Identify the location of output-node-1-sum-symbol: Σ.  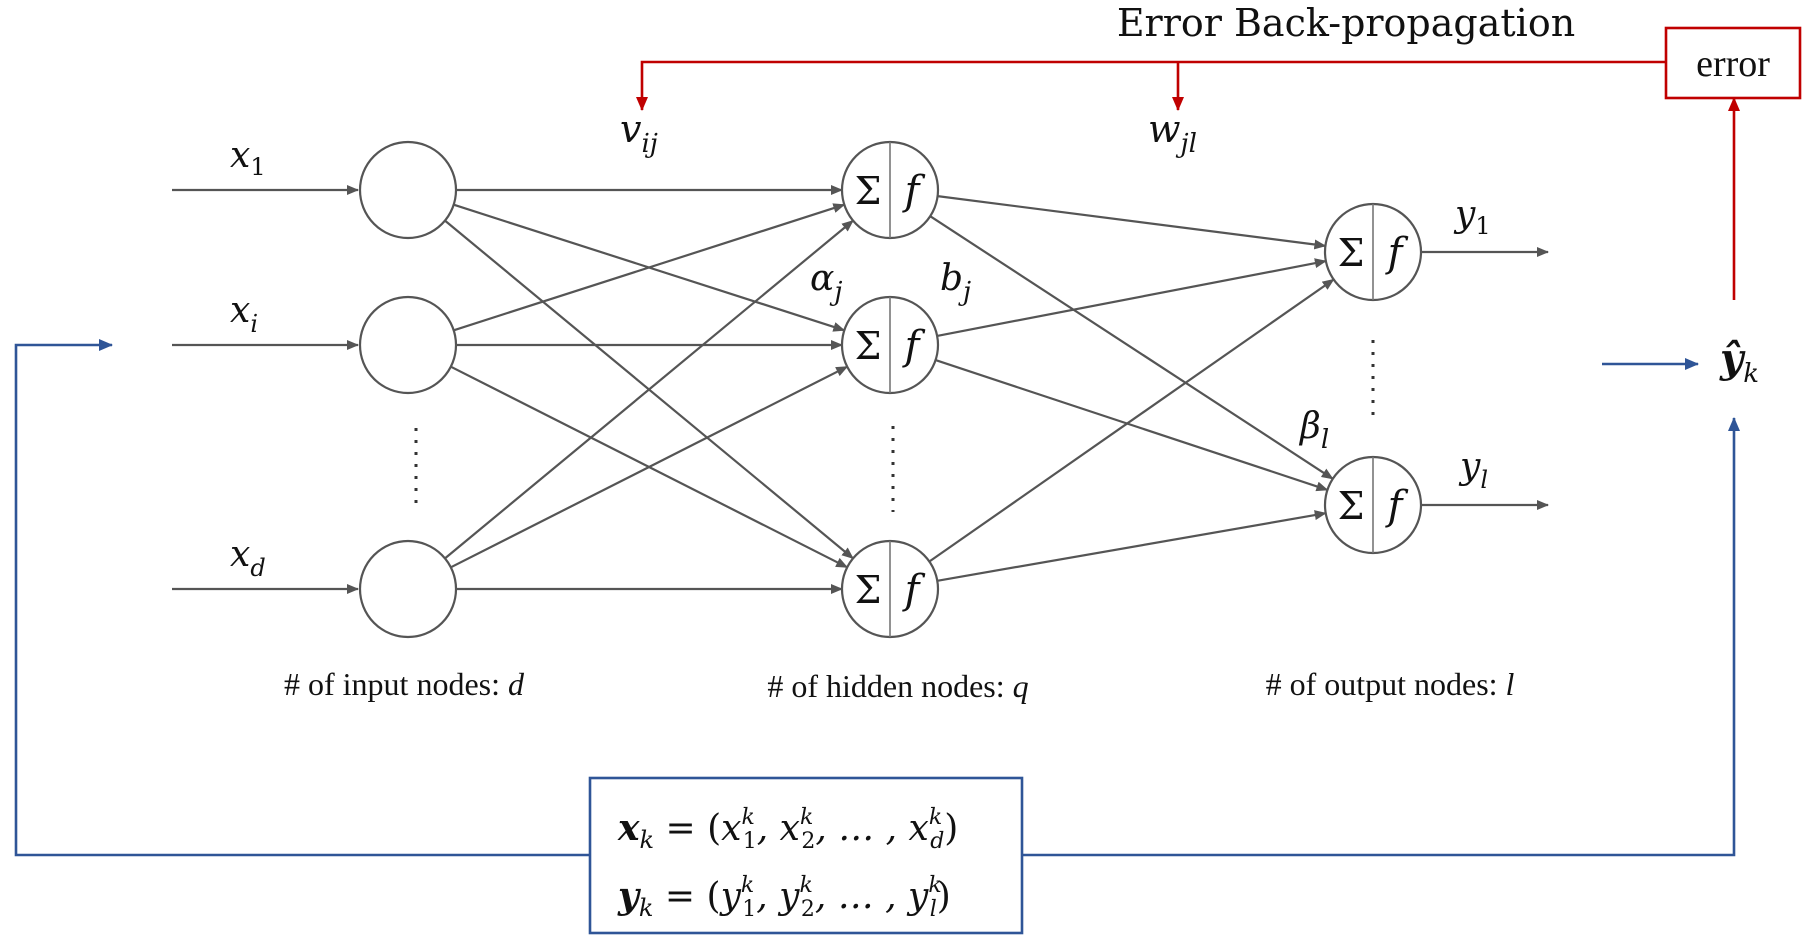
(1351, 506).